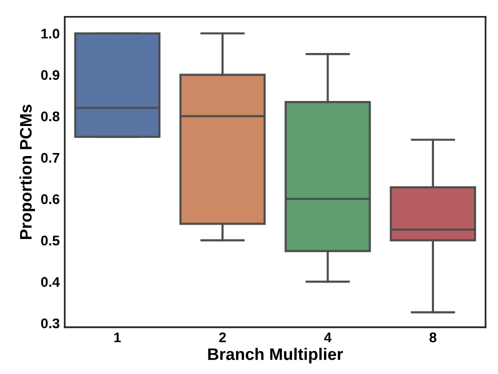 This screenshot has width=498, height=374. Describe the element at coordinates (117, 337) in the screenshot. I see `x-tick-label: 1` at that location.